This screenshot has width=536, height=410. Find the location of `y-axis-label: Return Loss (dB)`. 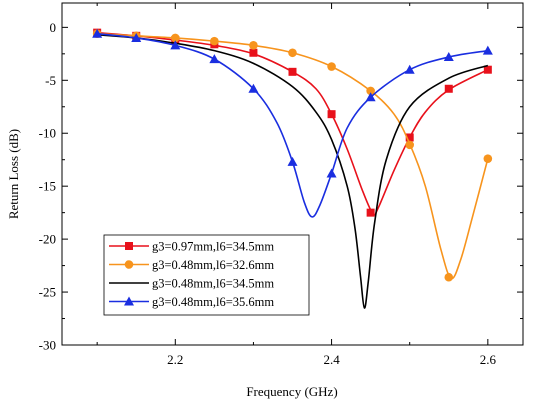

y-axis-label: Return Loss (dB) is located at coordinates (13, 174).